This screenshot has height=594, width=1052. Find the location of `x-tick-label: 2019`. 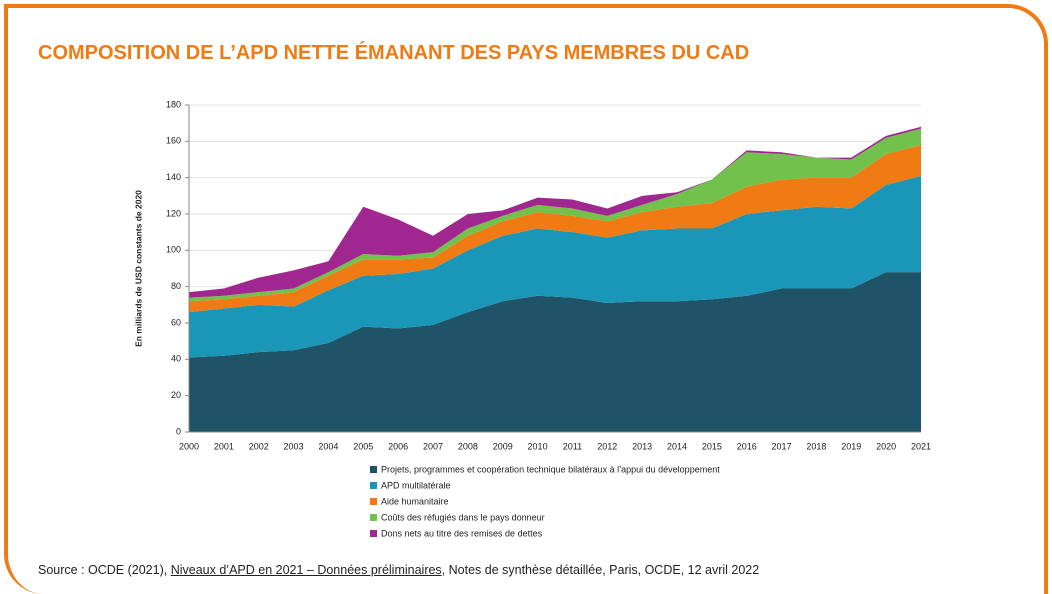

x-tick-label: 2019 is located at coordinates (851, 446).